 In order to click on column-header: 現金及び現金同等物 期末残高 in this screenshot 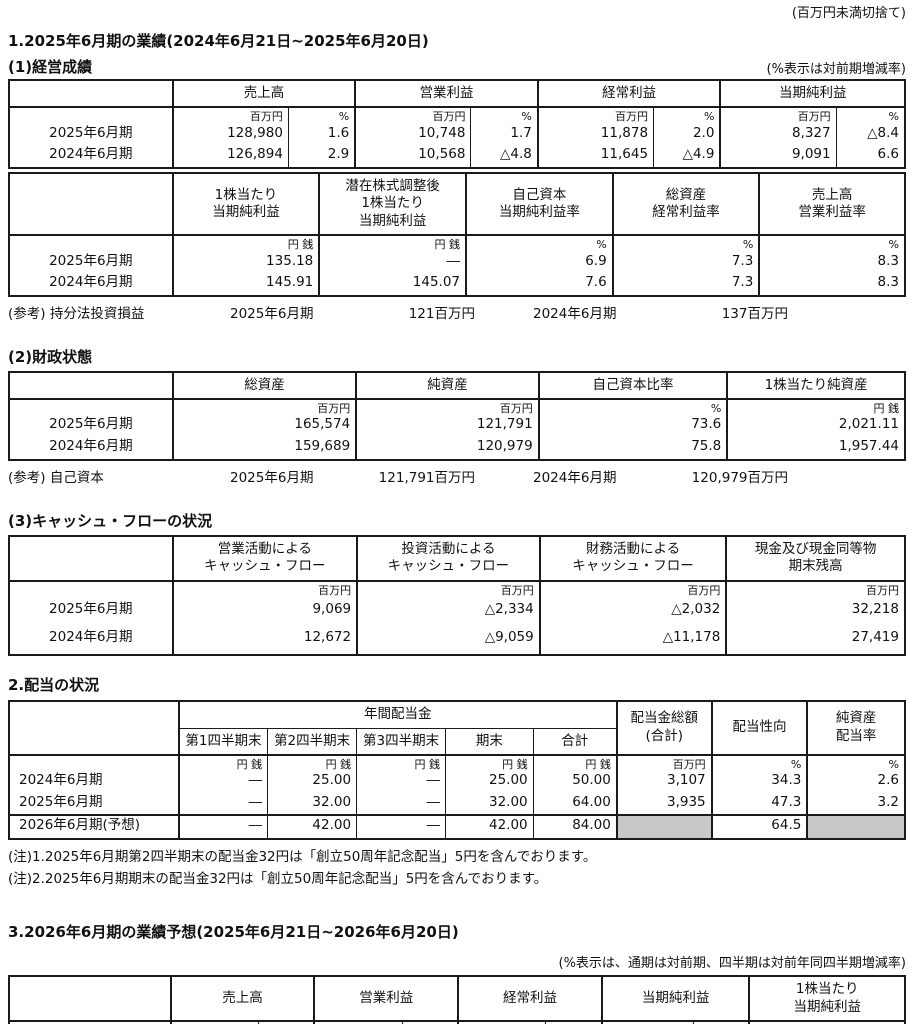, I will do `click(815, 558)`.